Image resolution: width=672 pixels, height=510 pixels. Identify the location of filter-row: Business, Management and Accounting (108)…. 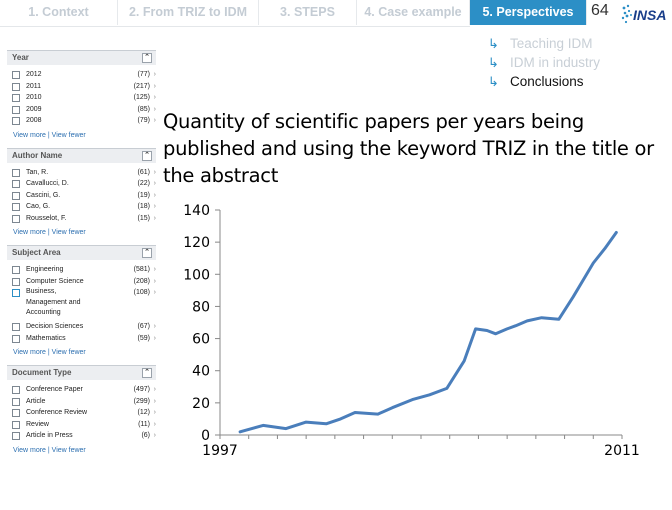
(81, 304).